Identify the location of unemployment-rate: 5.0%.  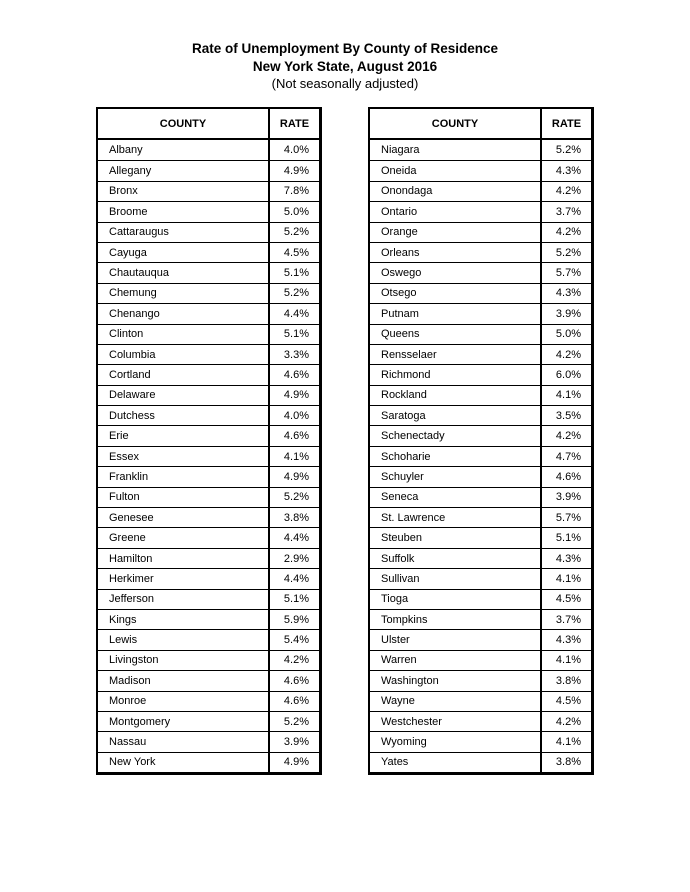
(296, 211).